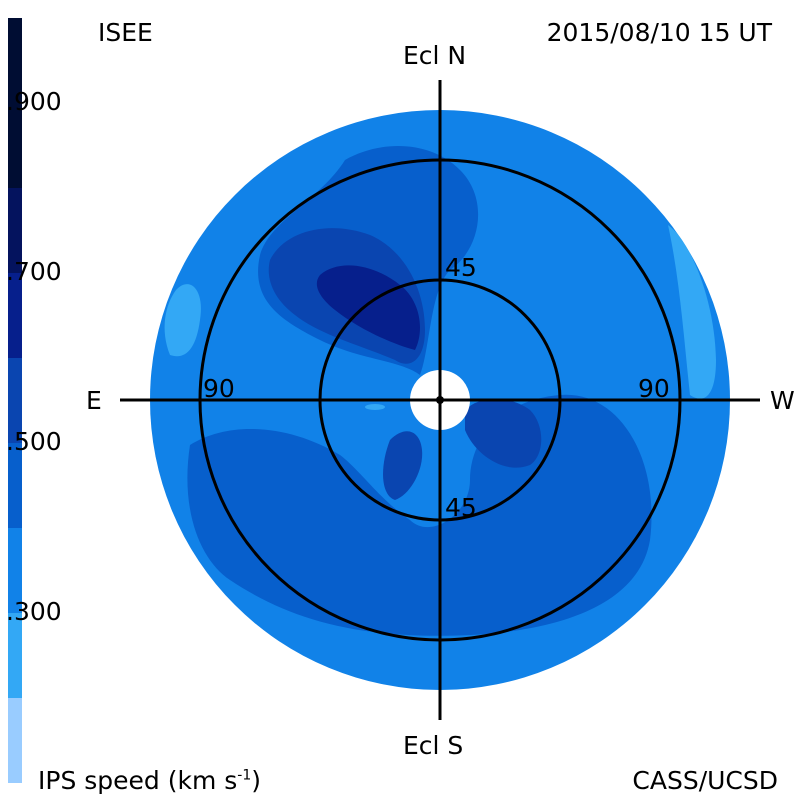  I want to click on slow-wind-spot, so click(375, 407).